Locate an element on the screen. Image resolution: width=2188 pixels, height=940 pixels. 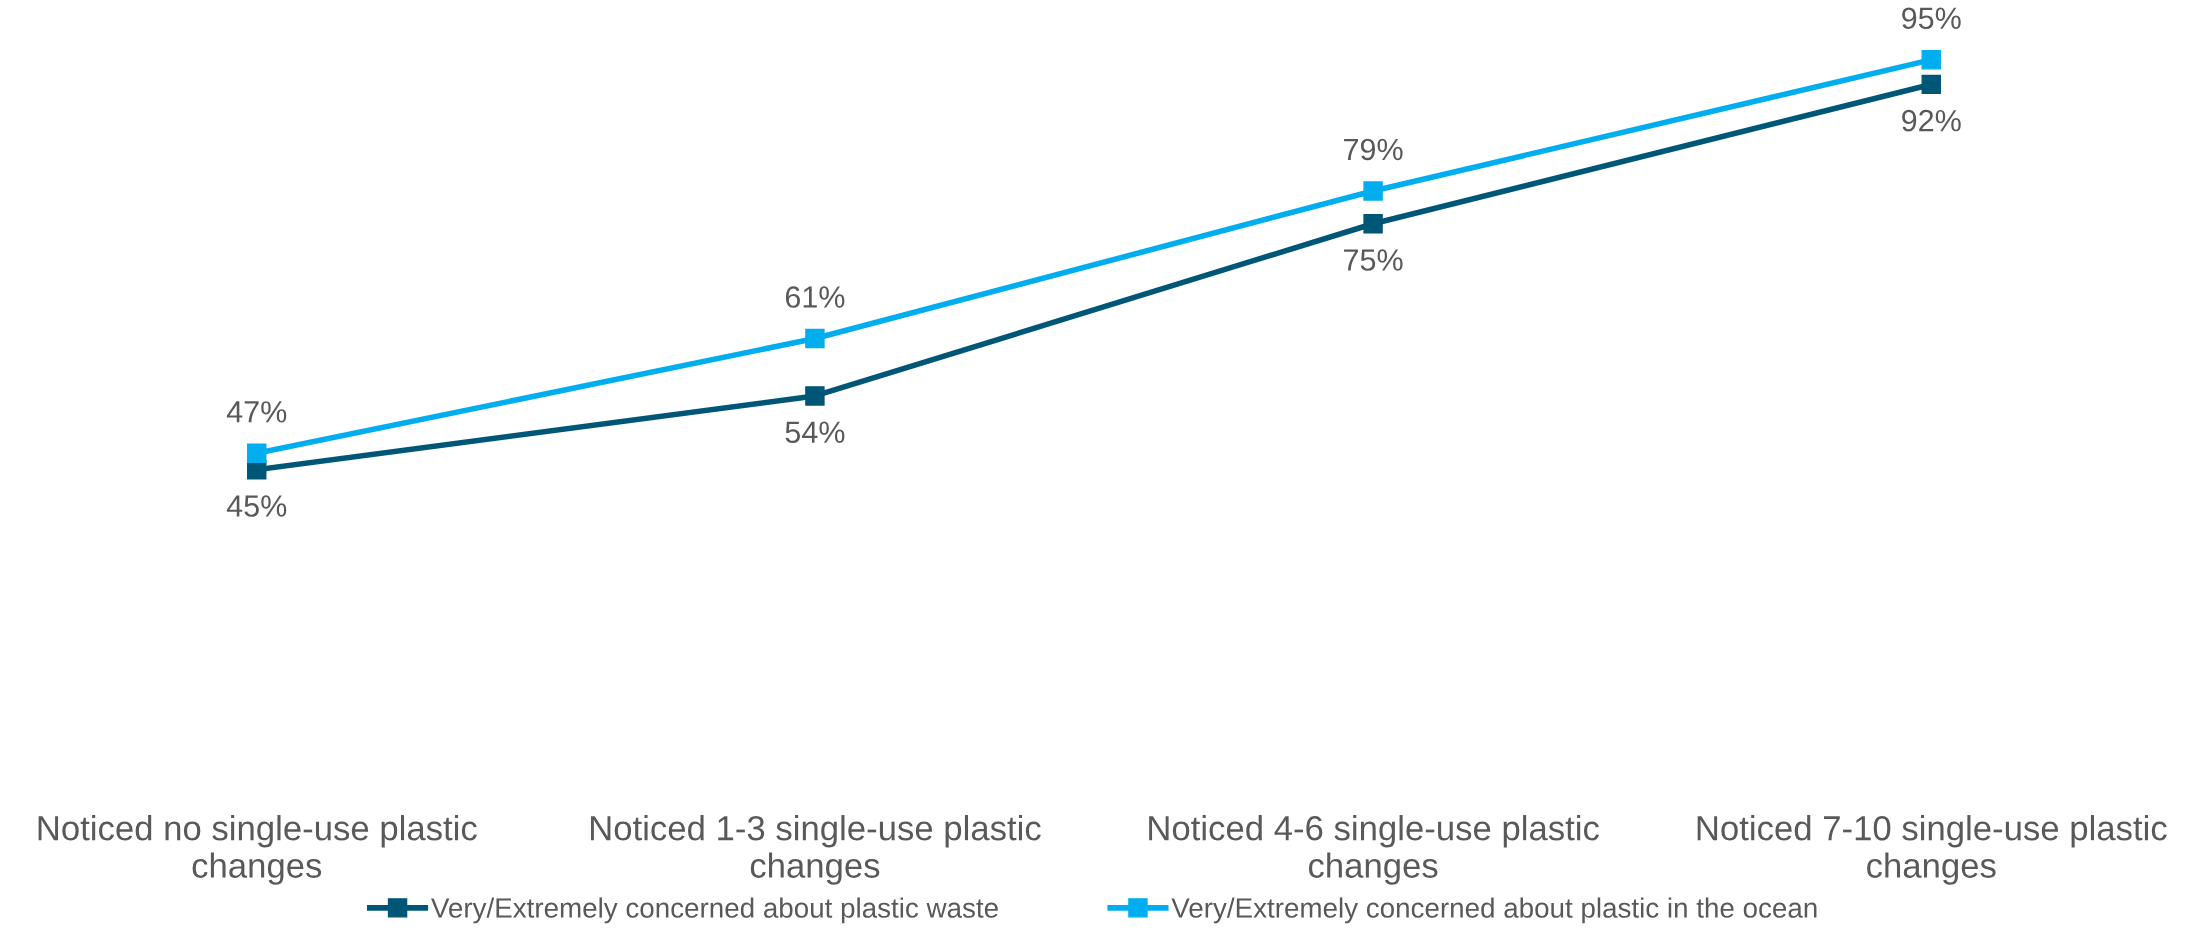
x-tick-label: Noticed 1-3 single-use plastic changes is located at coordinates (816, 850).